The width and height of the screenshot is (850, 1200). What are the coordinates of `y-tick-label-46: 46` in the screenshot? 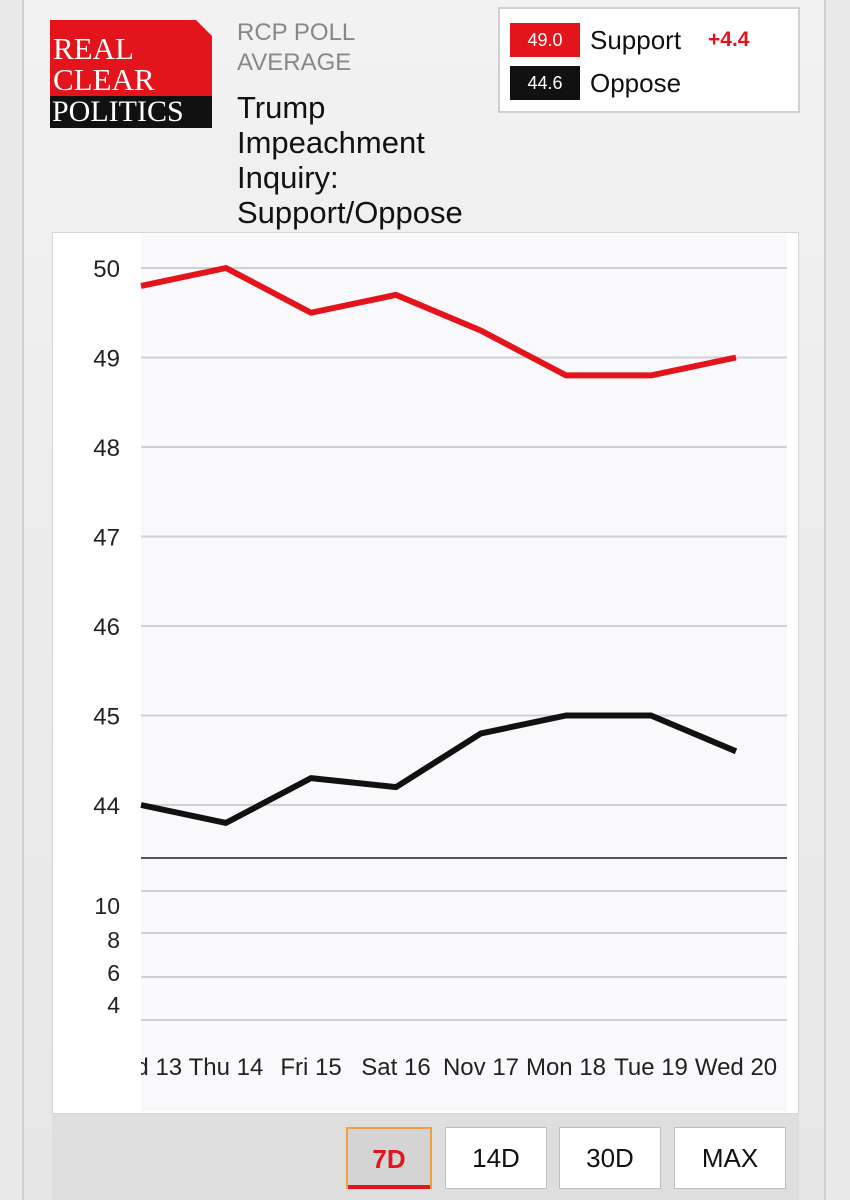 It's located at (106, 627).